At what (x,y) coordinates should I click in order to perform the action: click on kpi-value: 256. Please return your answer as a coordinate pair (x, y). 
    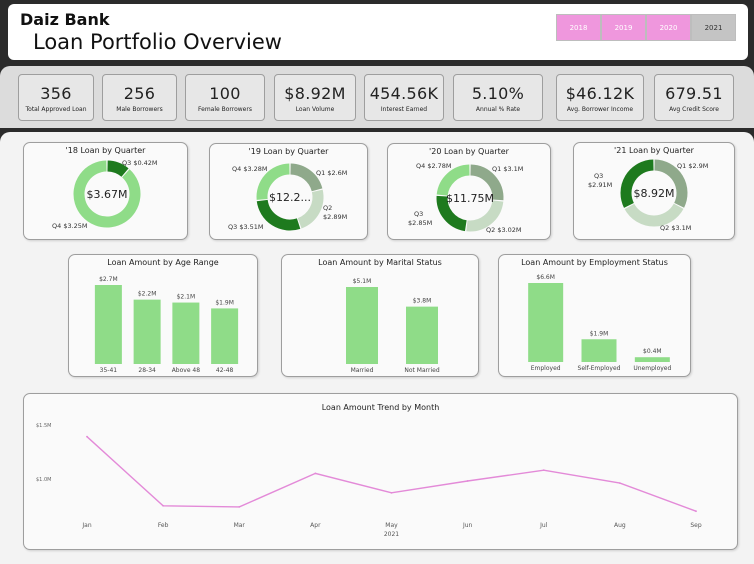
    Looking at the image, I should click on (139, 93).